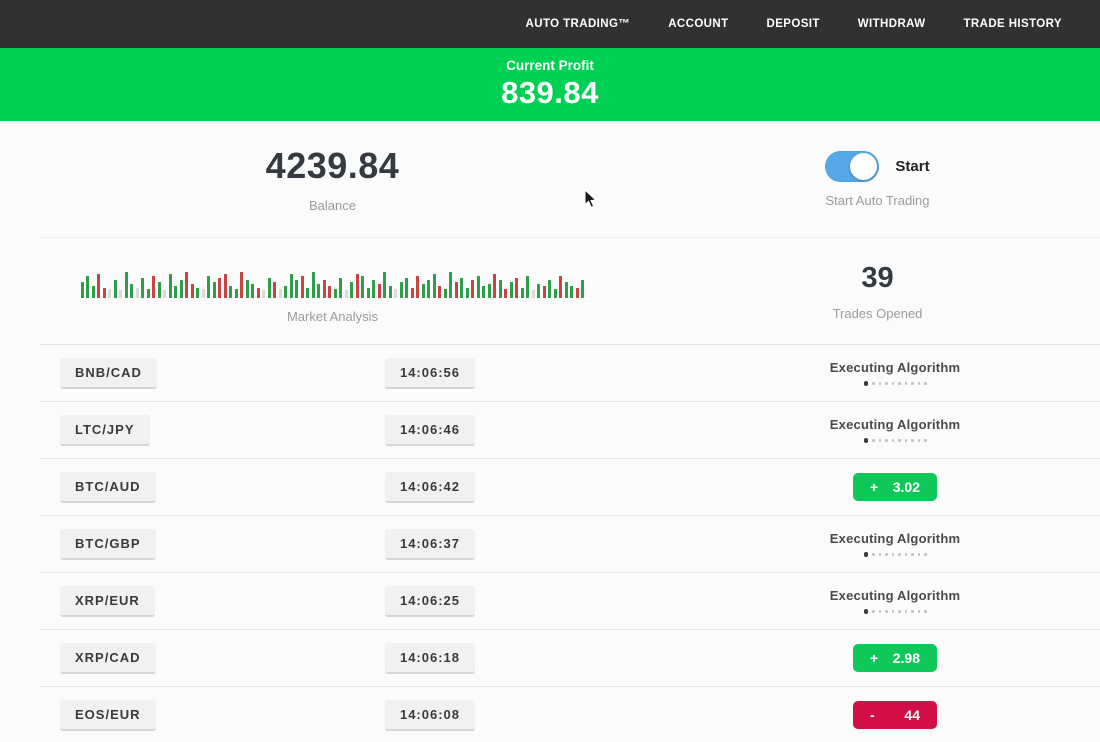 This screenshot has width=1100, height=742. Describe the element at coordinates (1012, 24) in the screenshot. I see `nav-item-trade-history: TRADE HISTORY` at that location.